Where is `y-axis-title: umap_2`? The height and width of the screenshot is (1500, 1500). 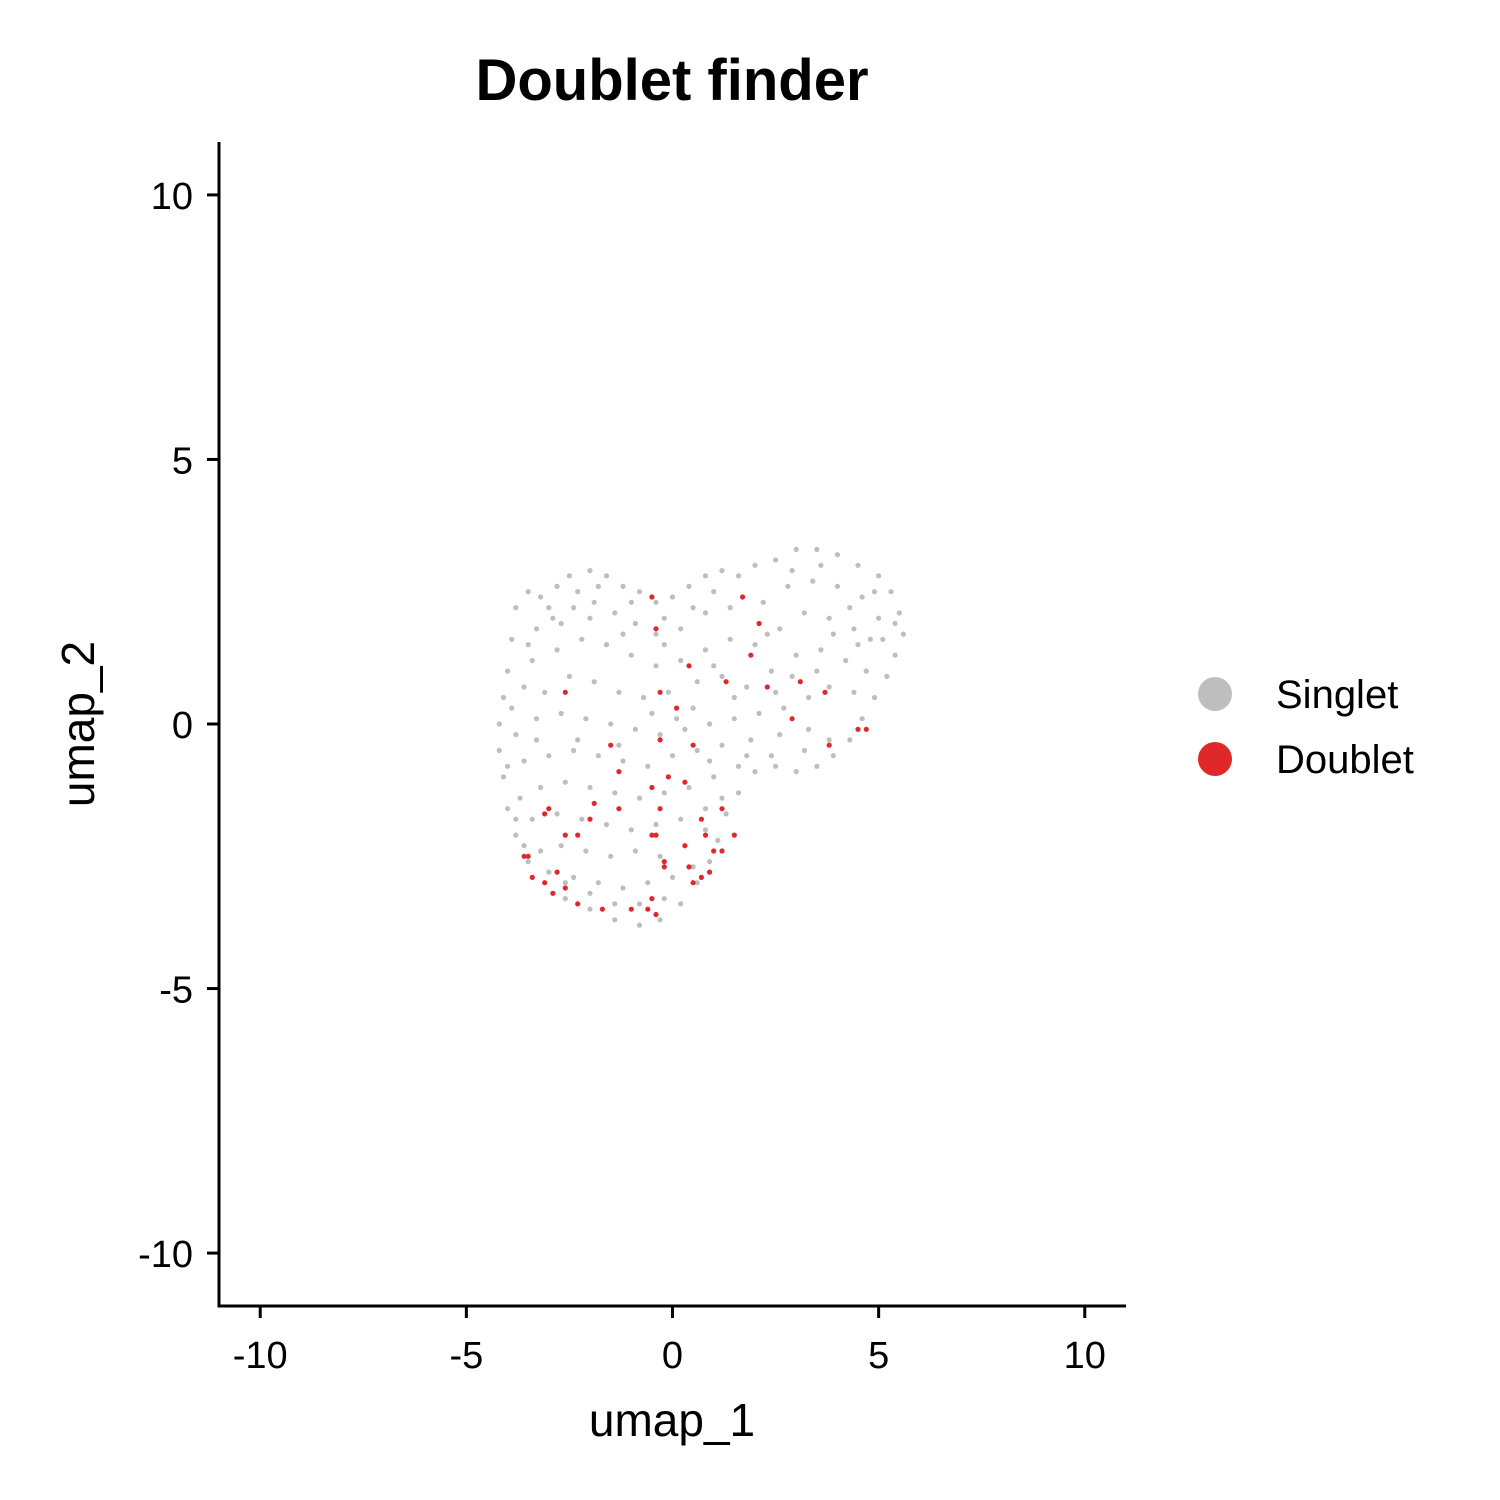 y-axis-title: umap_2 is located at coordinates (78, 724).